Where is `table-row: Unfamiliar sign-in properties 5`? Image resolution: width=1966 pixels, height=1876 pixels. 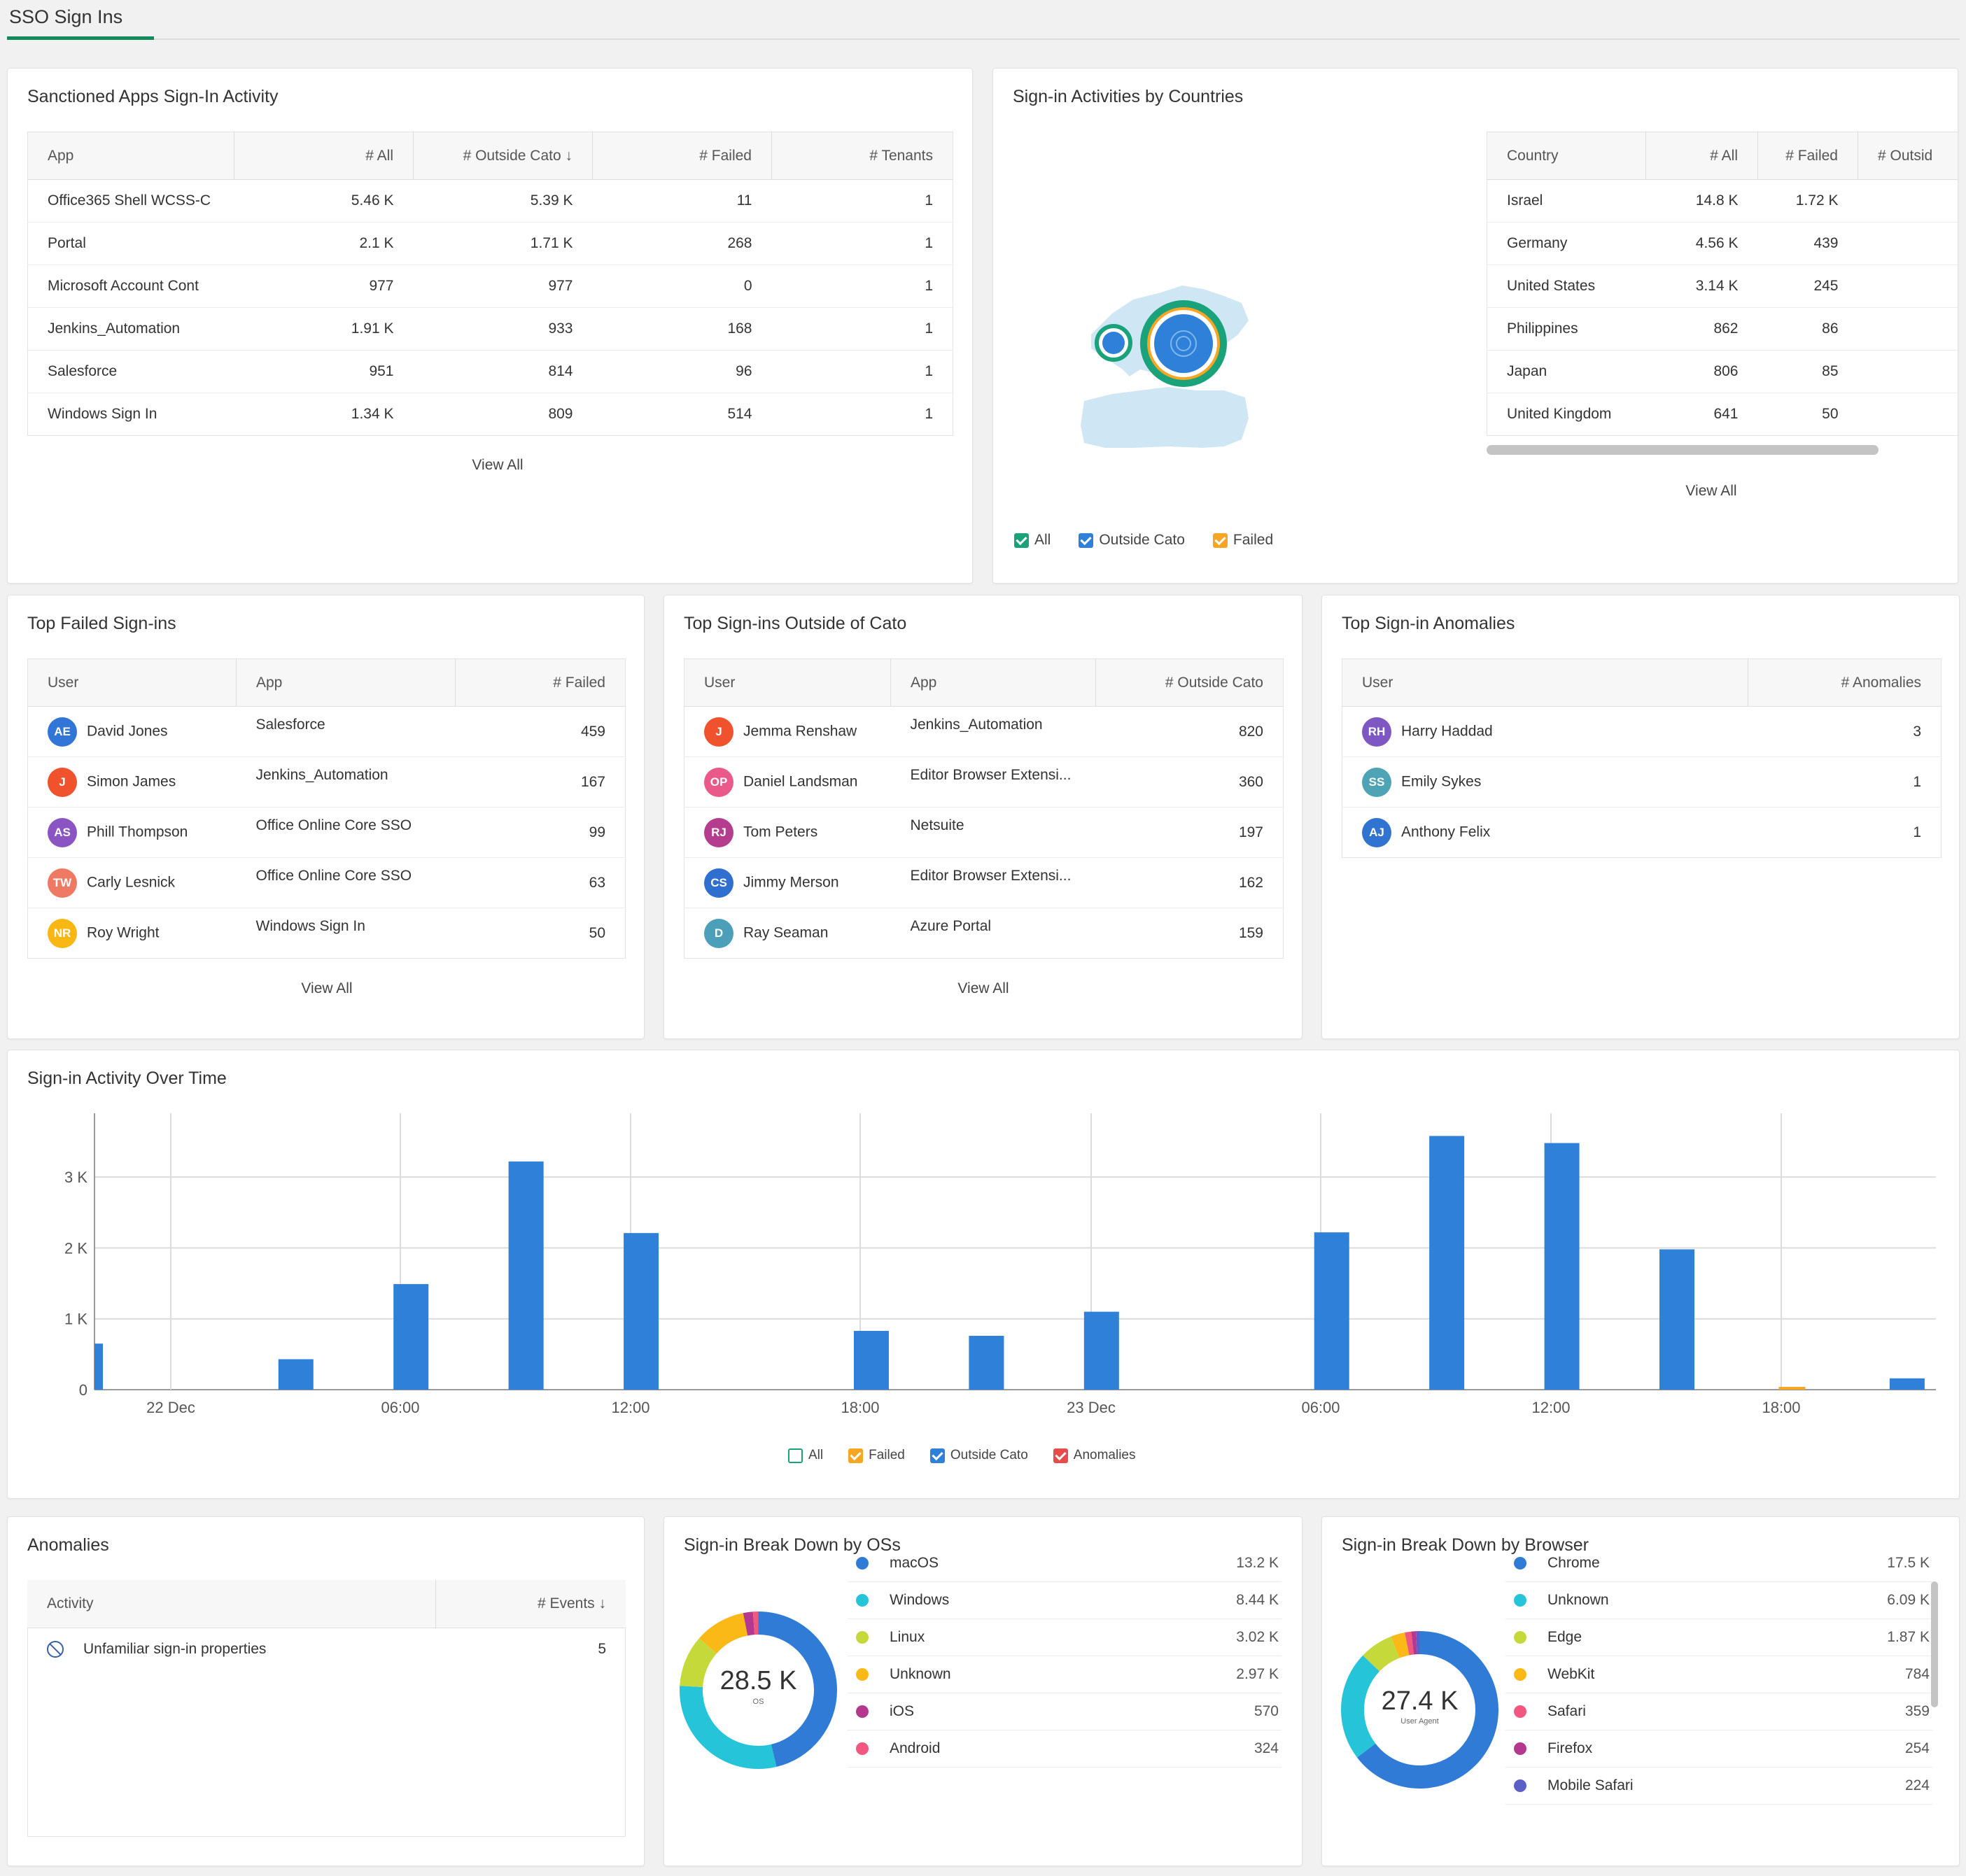
table-row: Unfamiliar sign-in properties 5 is located at coordinates (326, 1649).